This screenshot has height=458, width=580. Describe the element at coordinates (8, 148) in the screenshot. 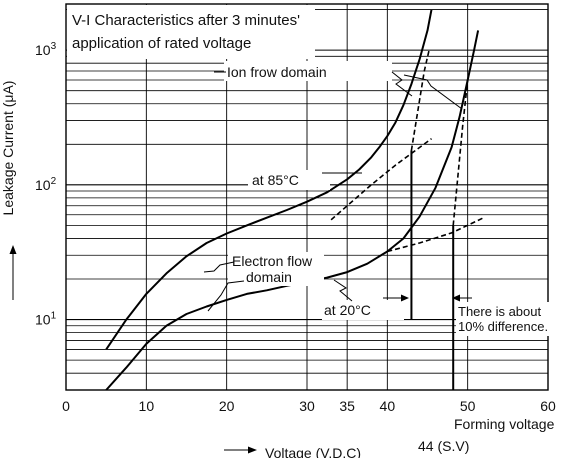

I see `y-axis-label: Leakage Current (μA)` at that location.